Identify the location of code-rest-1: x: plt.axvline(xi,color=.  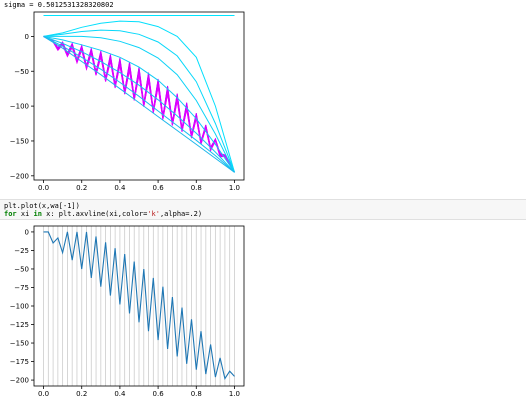
(94, 214).